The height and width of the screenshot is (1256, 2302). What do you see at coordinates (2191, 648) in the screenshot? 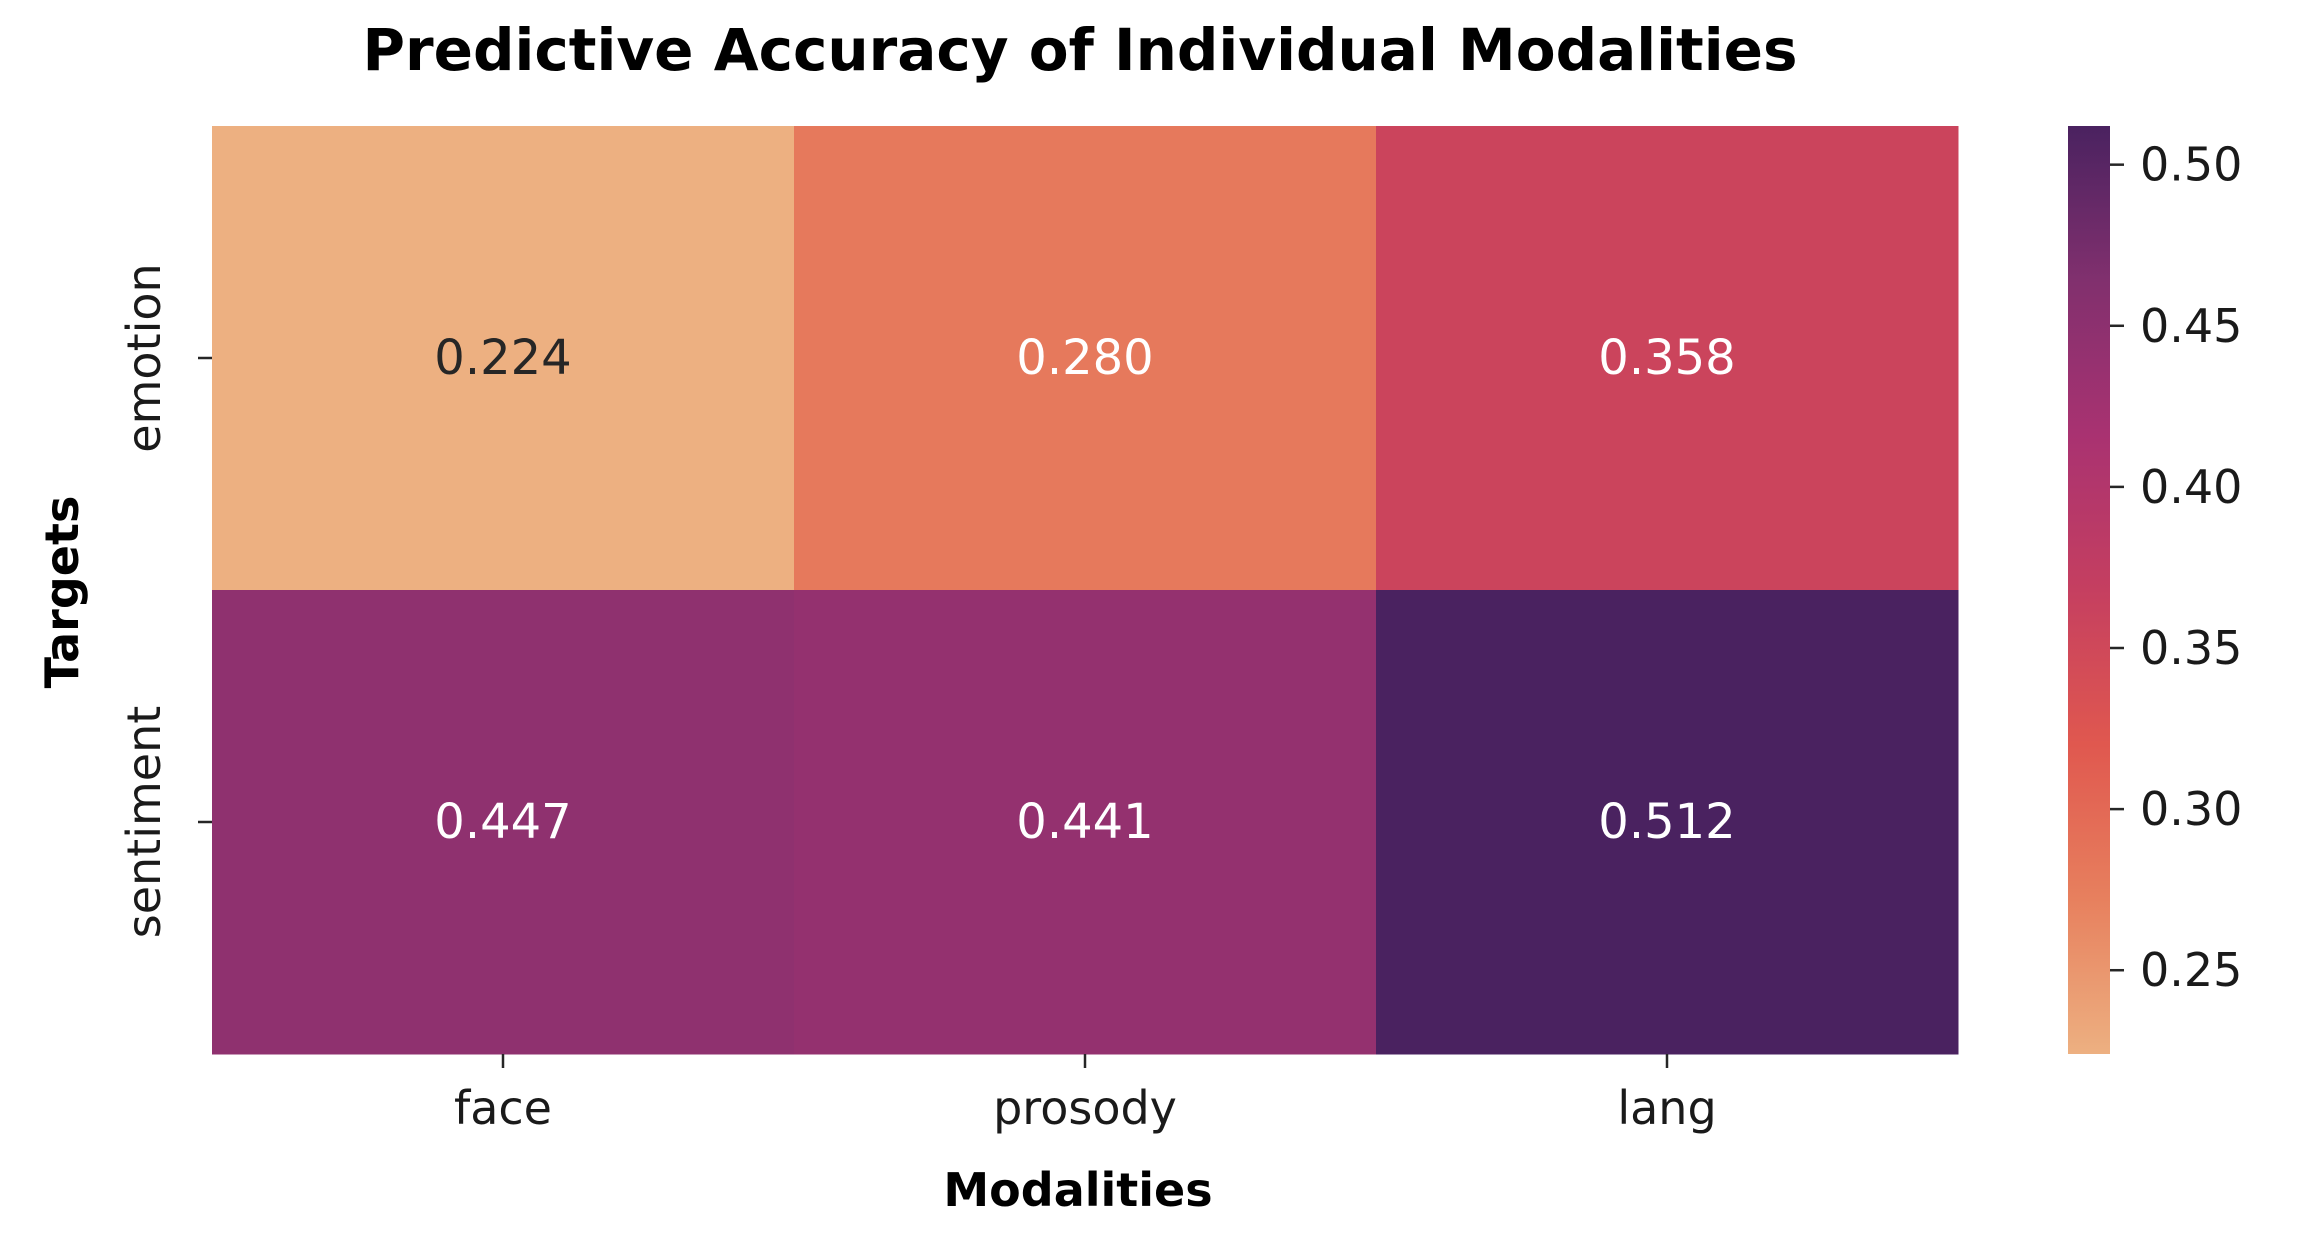
I see `colorbar-tick-label: 0.35` at bounding box center [2191, 648].